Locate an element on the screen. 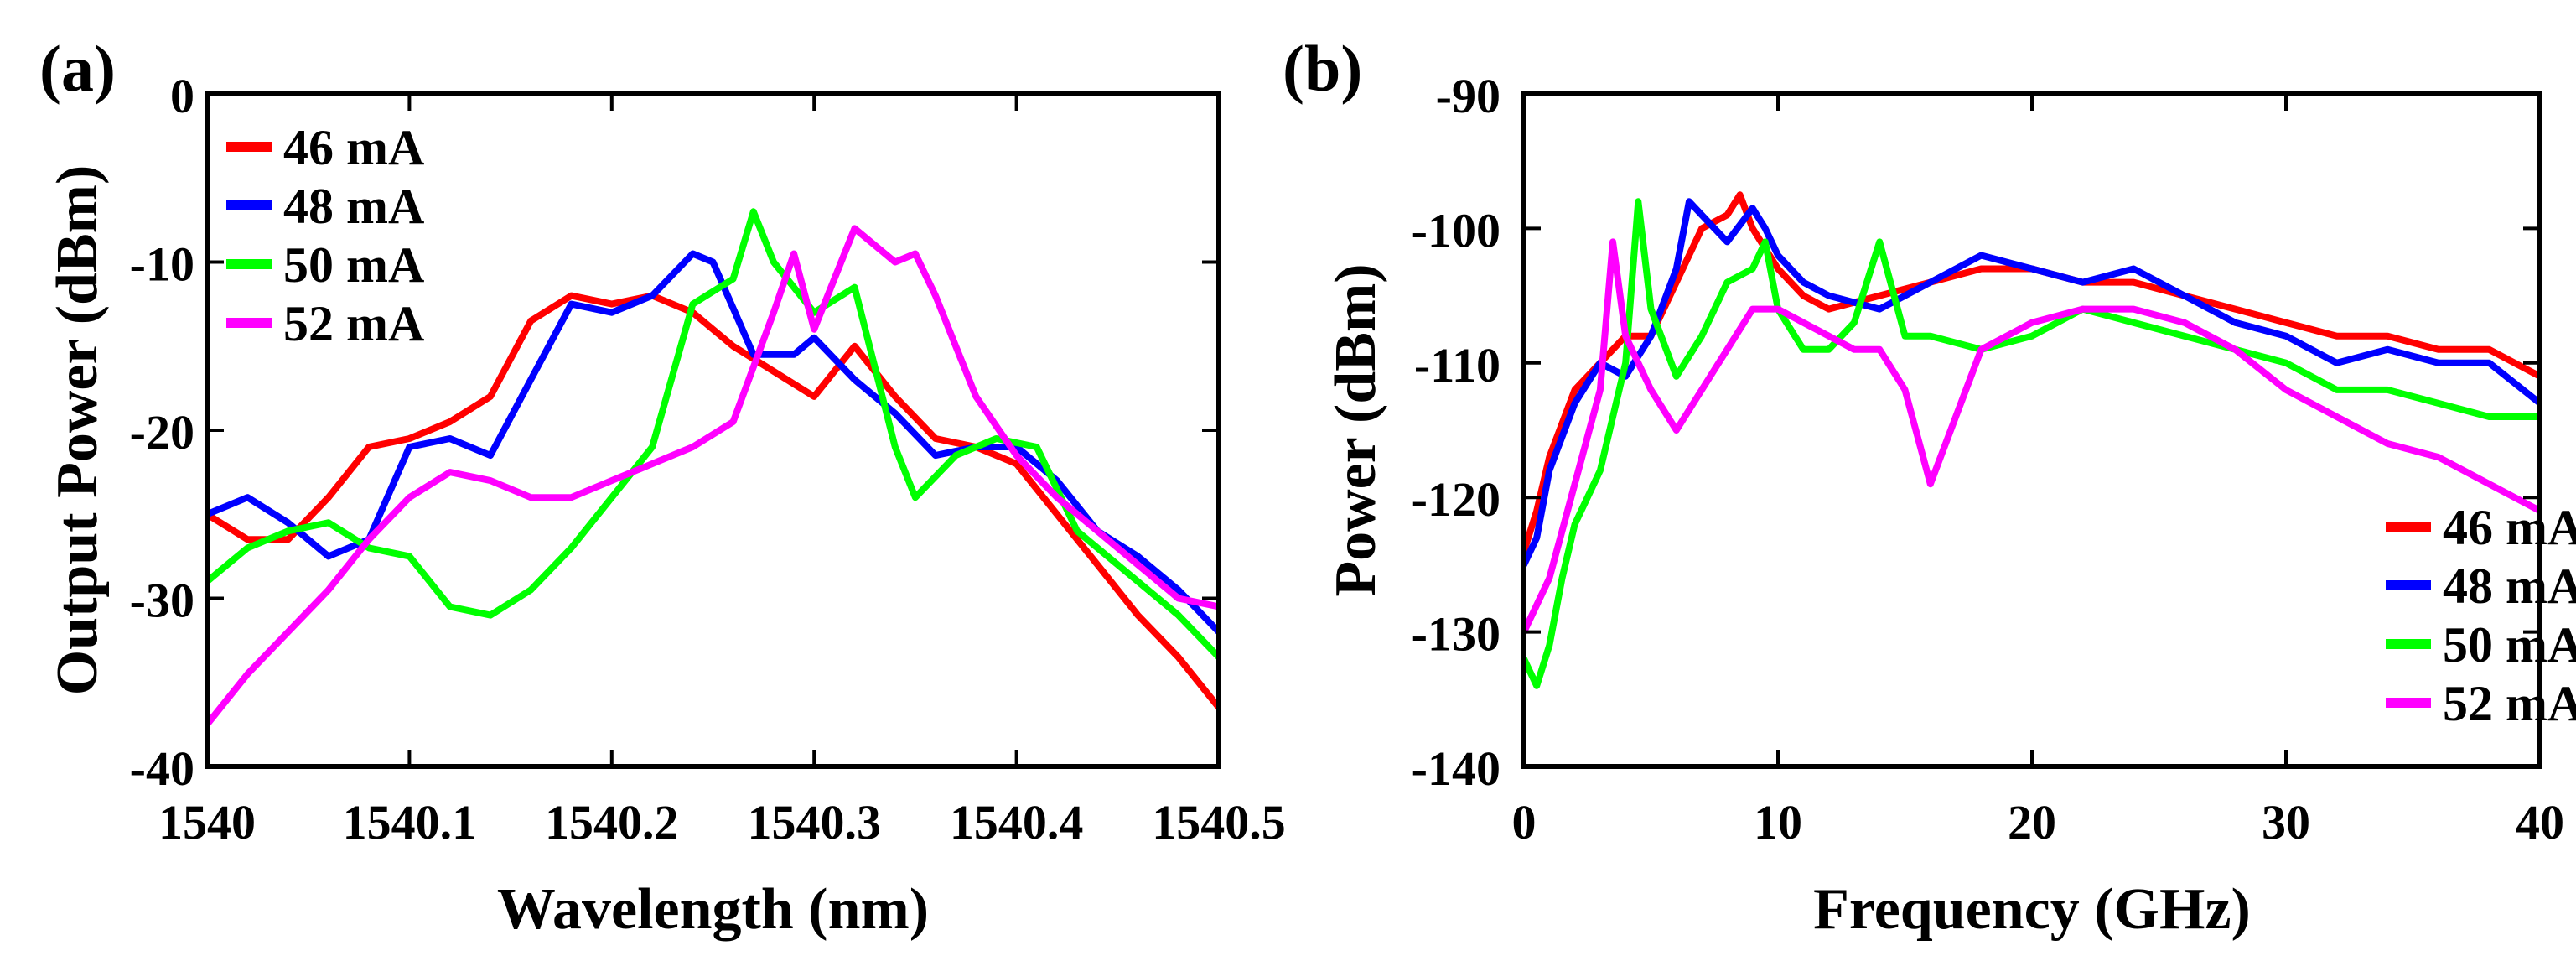 The height and width of the screenshot is (961, 2576). panel-a-ytick-label: -10 is located at coordinates (162, 264).